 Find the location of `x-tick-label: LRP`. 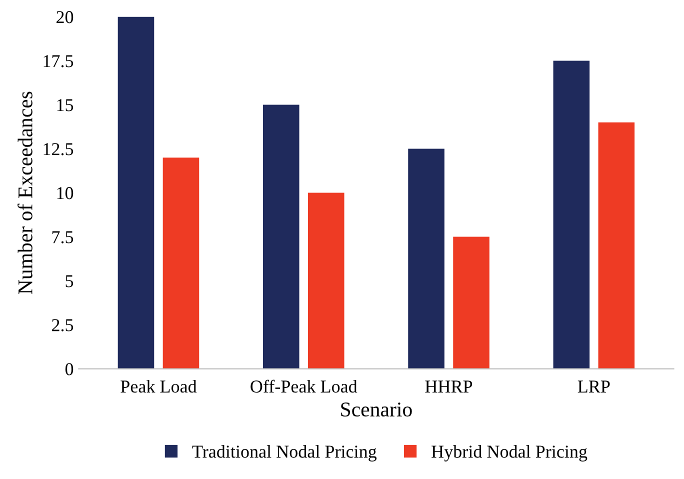

x-tick-label: LRP is located at coordinates (594, 386).